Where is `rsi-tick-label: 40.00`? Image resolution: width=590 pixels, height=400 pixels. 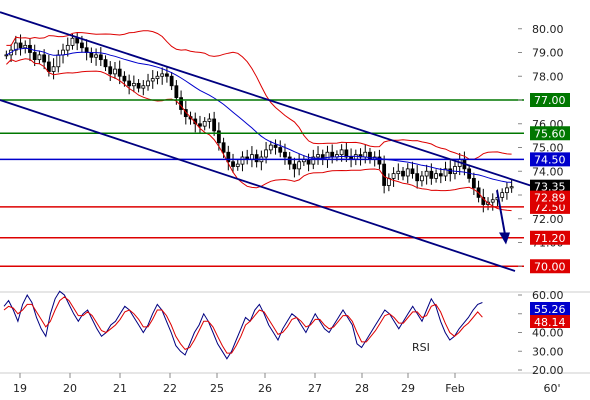
rsi-tick-label: 40.00 is located at coordinates (548, 333).